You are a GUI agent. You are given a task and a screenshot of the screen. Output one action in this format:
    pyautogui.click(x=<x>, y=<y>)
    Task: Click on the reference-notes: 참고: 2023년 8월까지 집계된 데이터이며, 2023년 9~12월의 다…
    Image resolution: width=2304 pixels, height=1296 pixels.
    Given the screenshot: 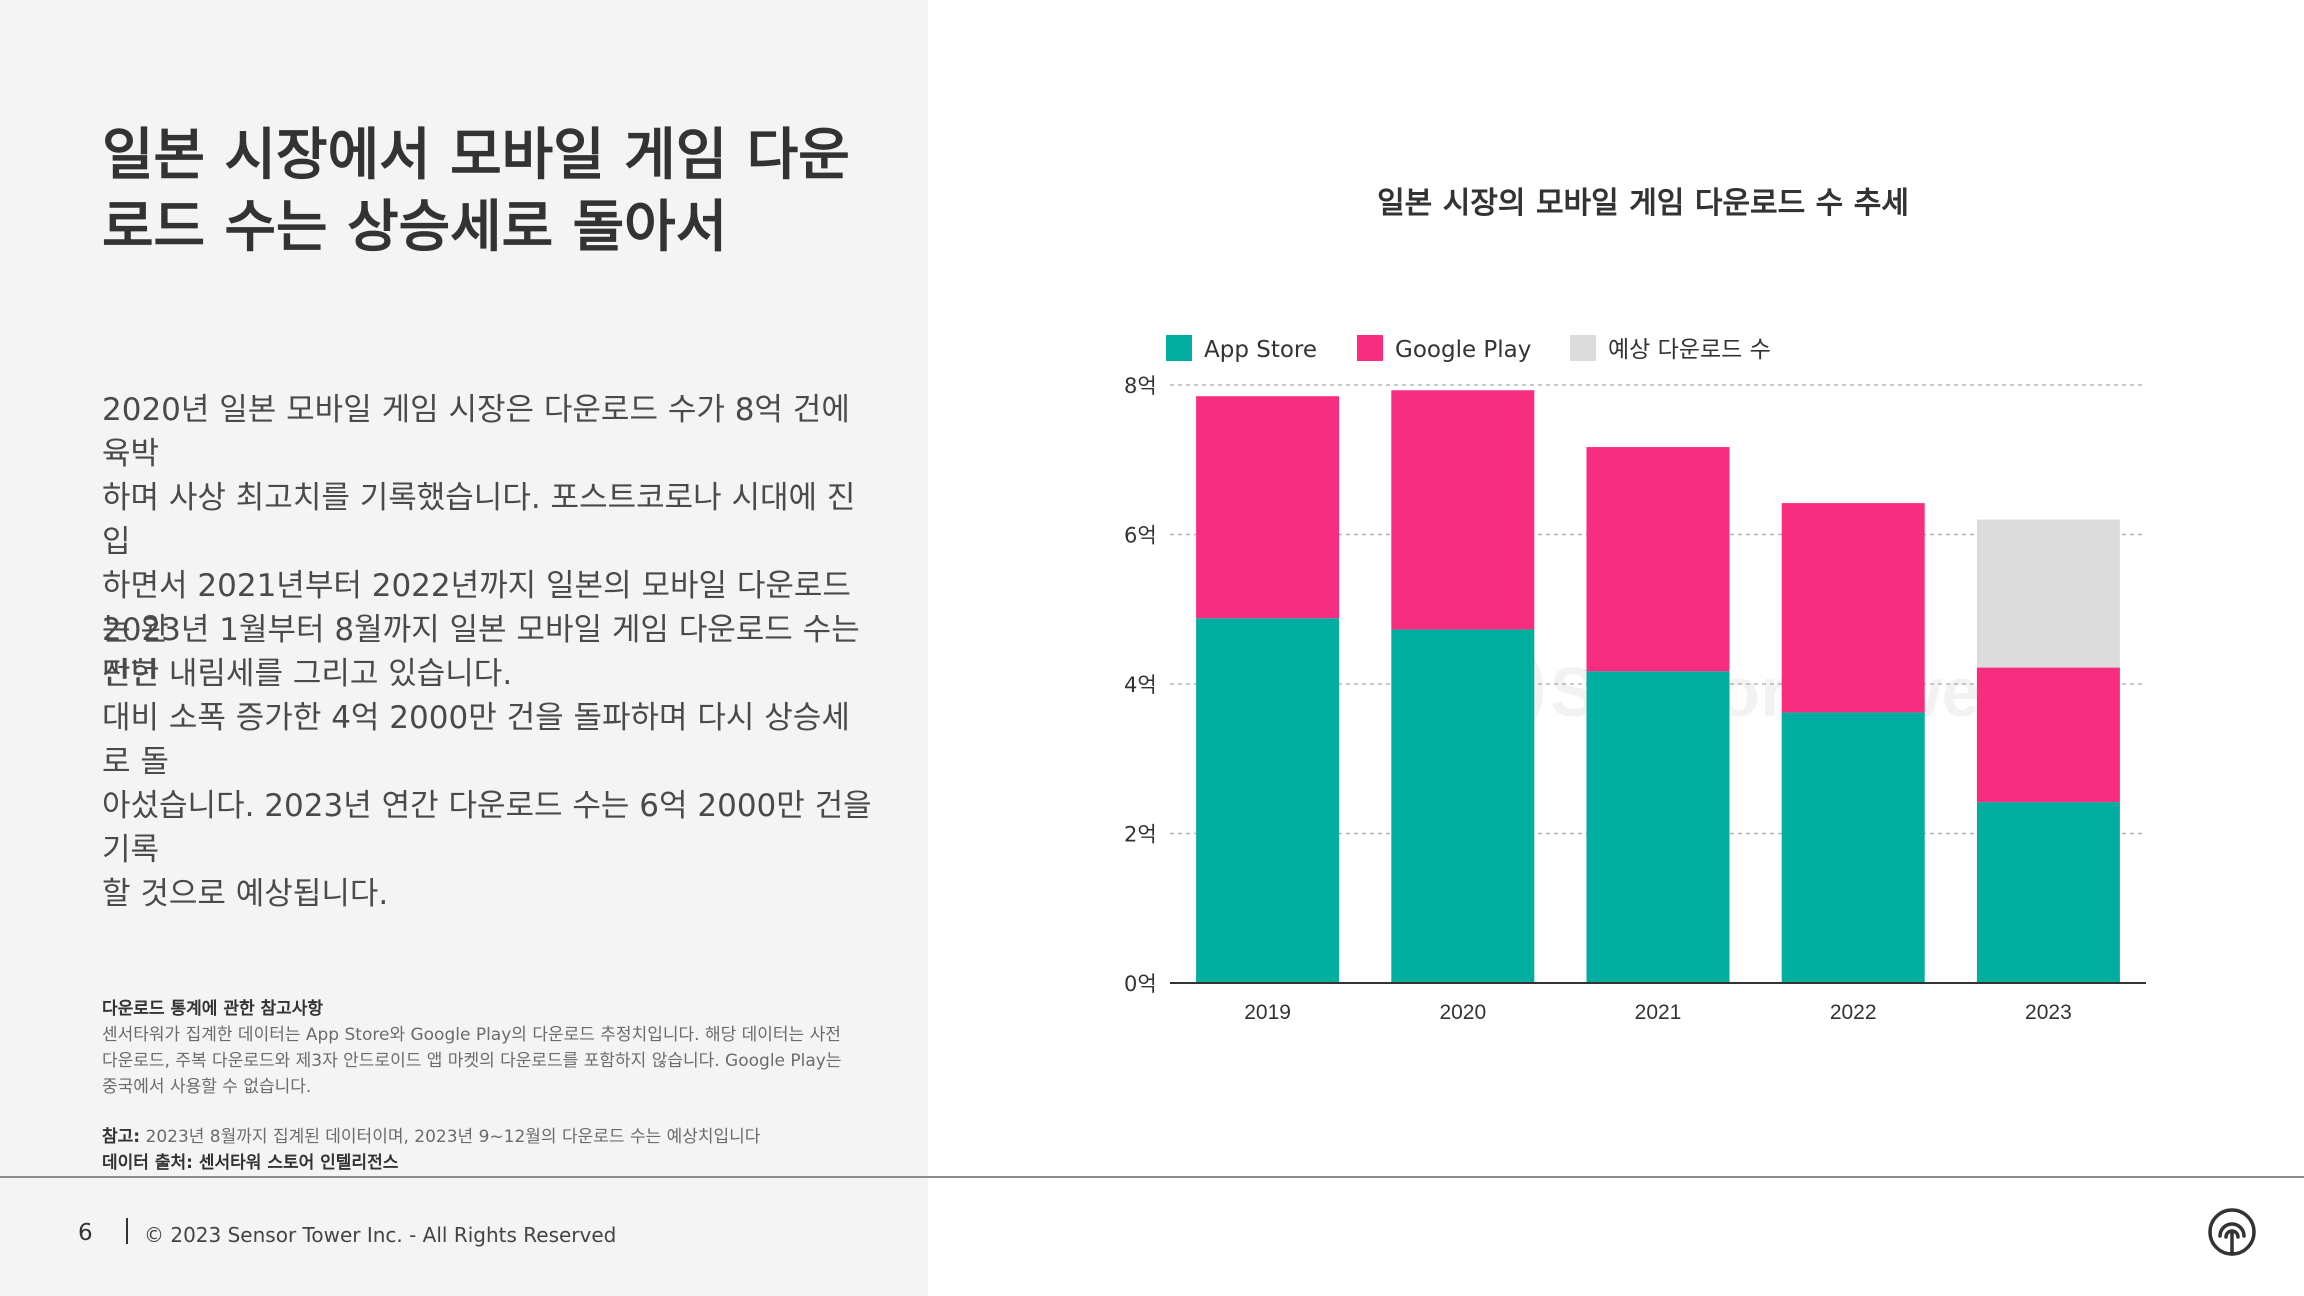 What is the action you would take?
    pyautogui.click(x=492, y=1150)
    